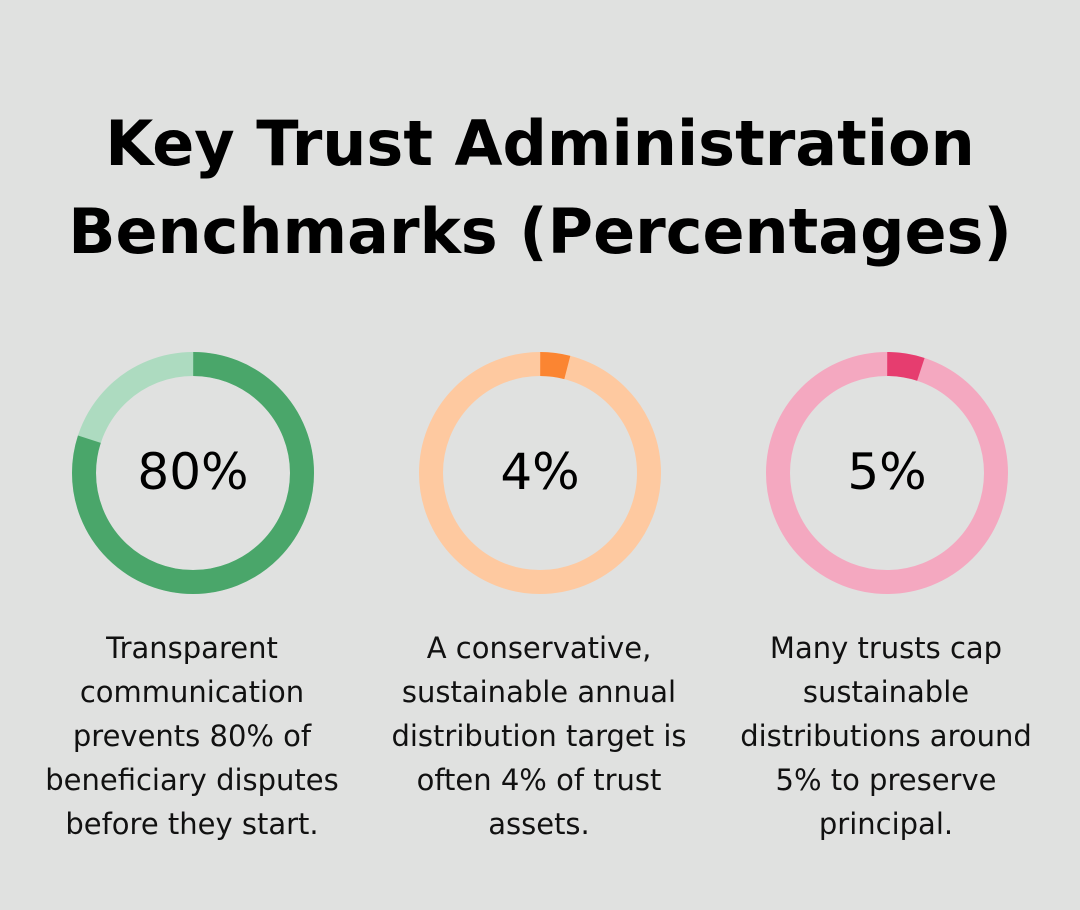 This screenshot has height=910, width=1080. I want to click on donut-value-arc, so click(193, 473).